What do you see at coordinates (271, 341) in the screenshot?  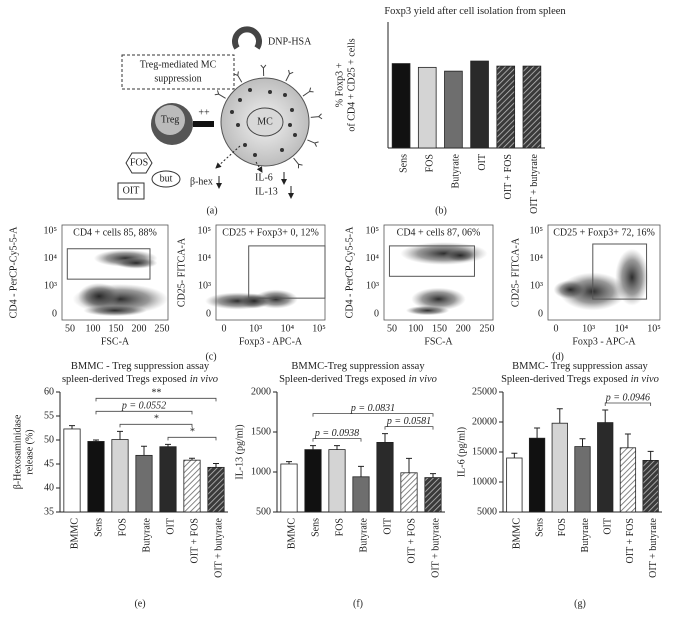 I see `flow-x-label: Foxp3 - APC-A` at bounding box center [271, 341].